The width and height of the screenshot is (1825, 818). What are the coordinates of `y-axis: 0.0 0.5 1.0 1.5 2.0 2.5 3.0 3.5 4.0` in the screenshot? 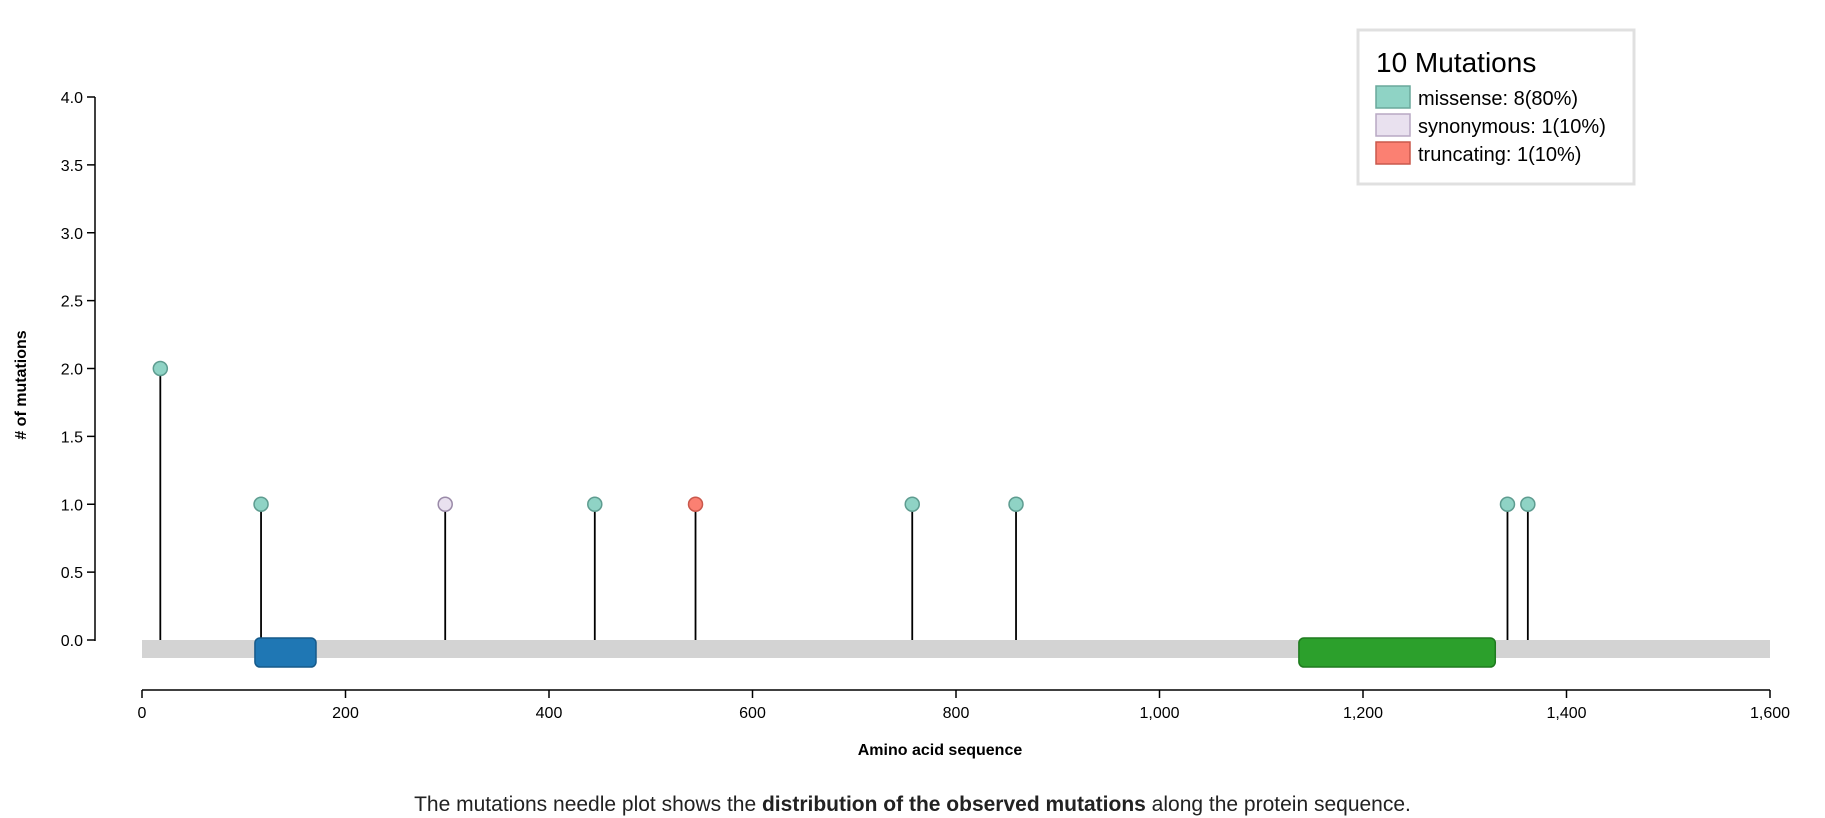 It's located at (78, 370).